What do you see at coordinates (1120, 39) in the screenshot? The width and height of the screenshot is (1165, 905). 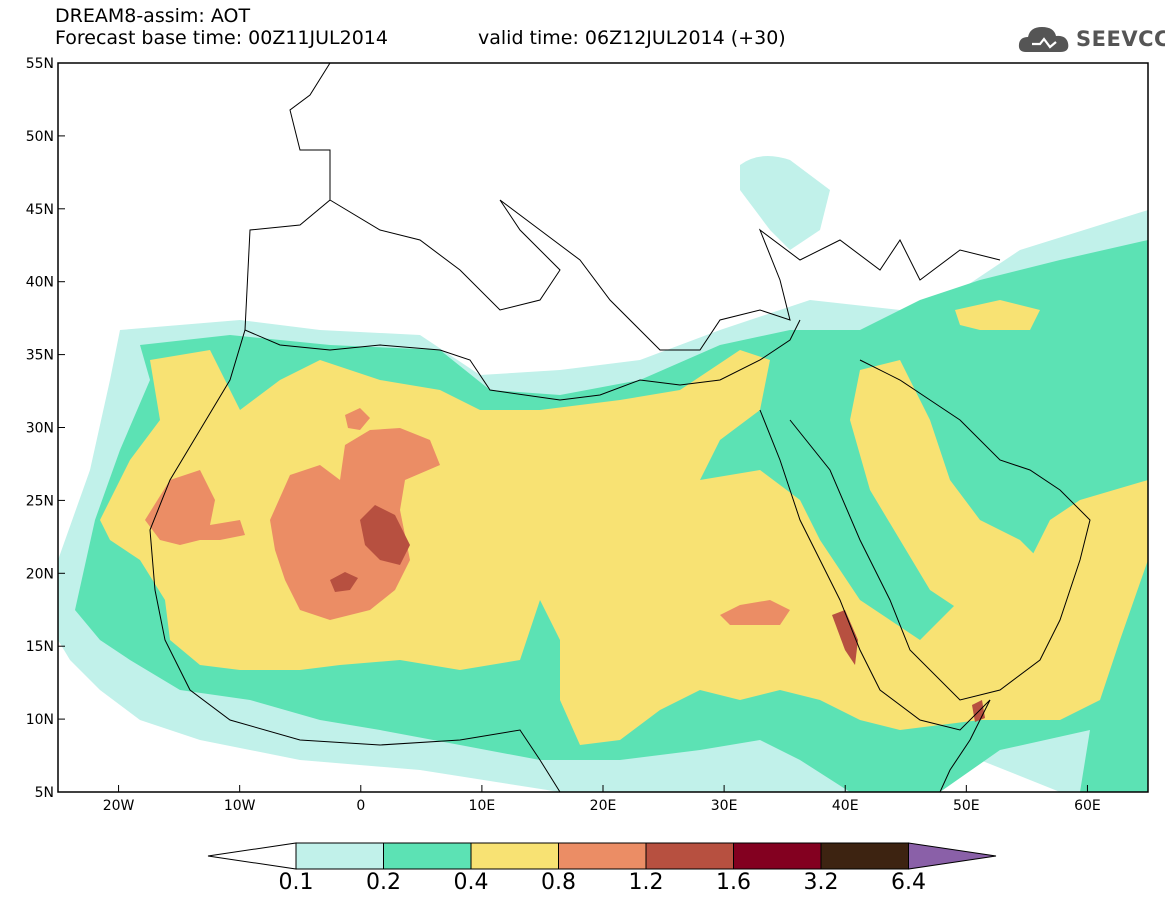 I see `logo-text: SEEVCCC` at bounding box center [1120, 39].